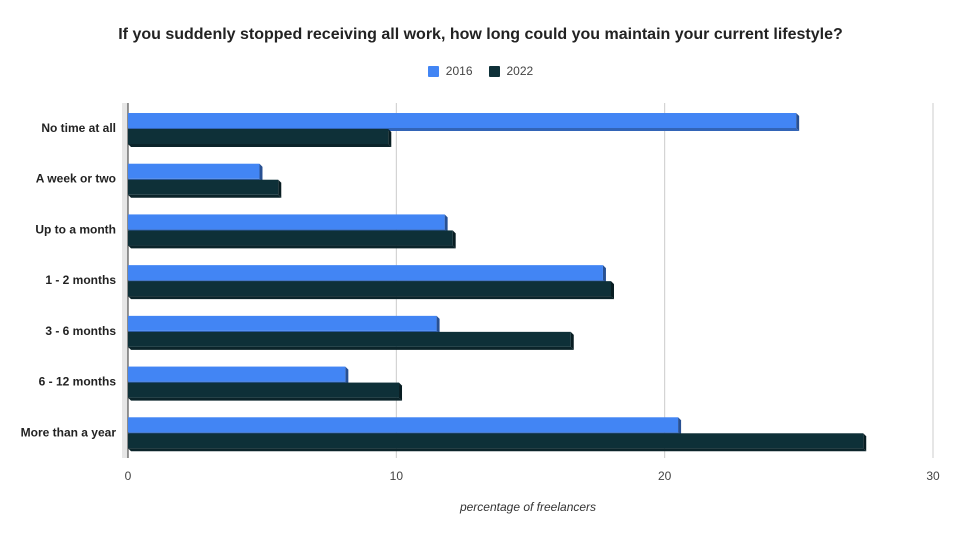 Image resolution: width=961 pixels, height=542 pixels. Describe the element at coordinates (433, 71) in the screenshot. I see `legend-swatch-2016` at that location.